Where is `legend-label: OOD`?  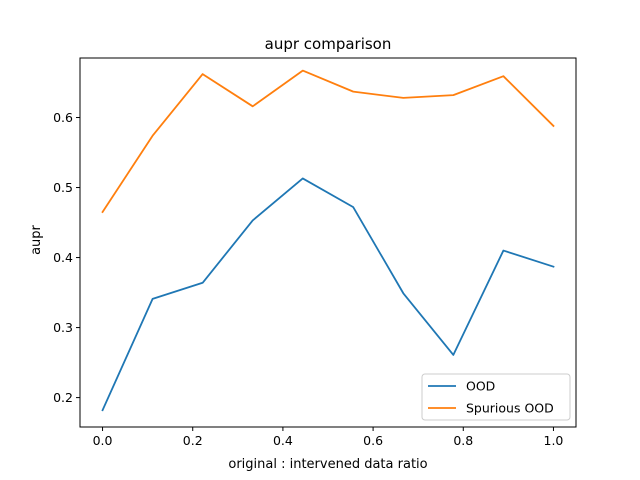 legend-label: OOD is located at coordinates (480, 386).